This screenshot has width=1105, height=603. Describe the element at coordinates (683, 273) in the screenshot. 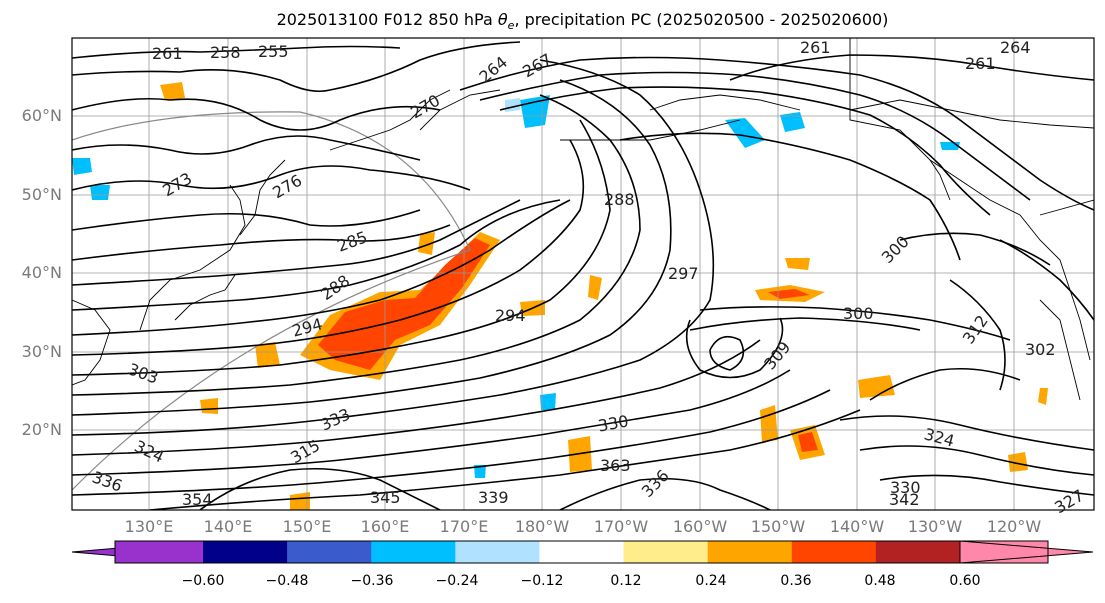

I see `contour-label: 297` at that location.